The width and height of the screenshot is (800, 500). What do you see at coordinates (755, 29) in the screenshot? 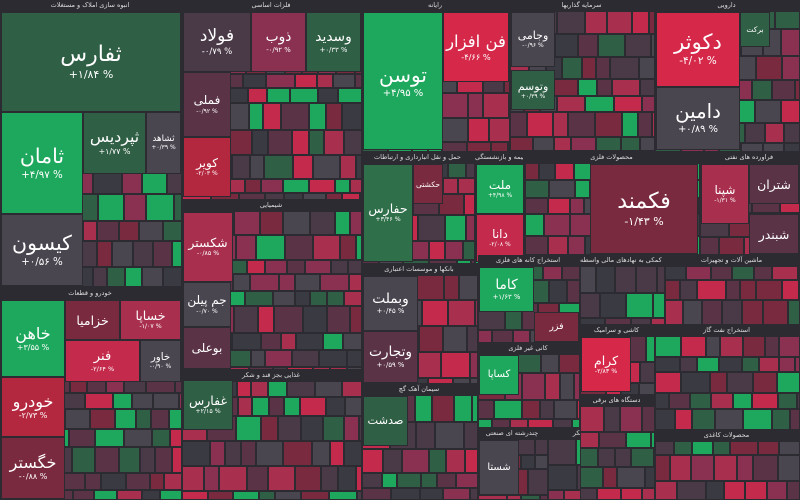
I see `stock-tile: برکت` at bounding box center [755, 29].